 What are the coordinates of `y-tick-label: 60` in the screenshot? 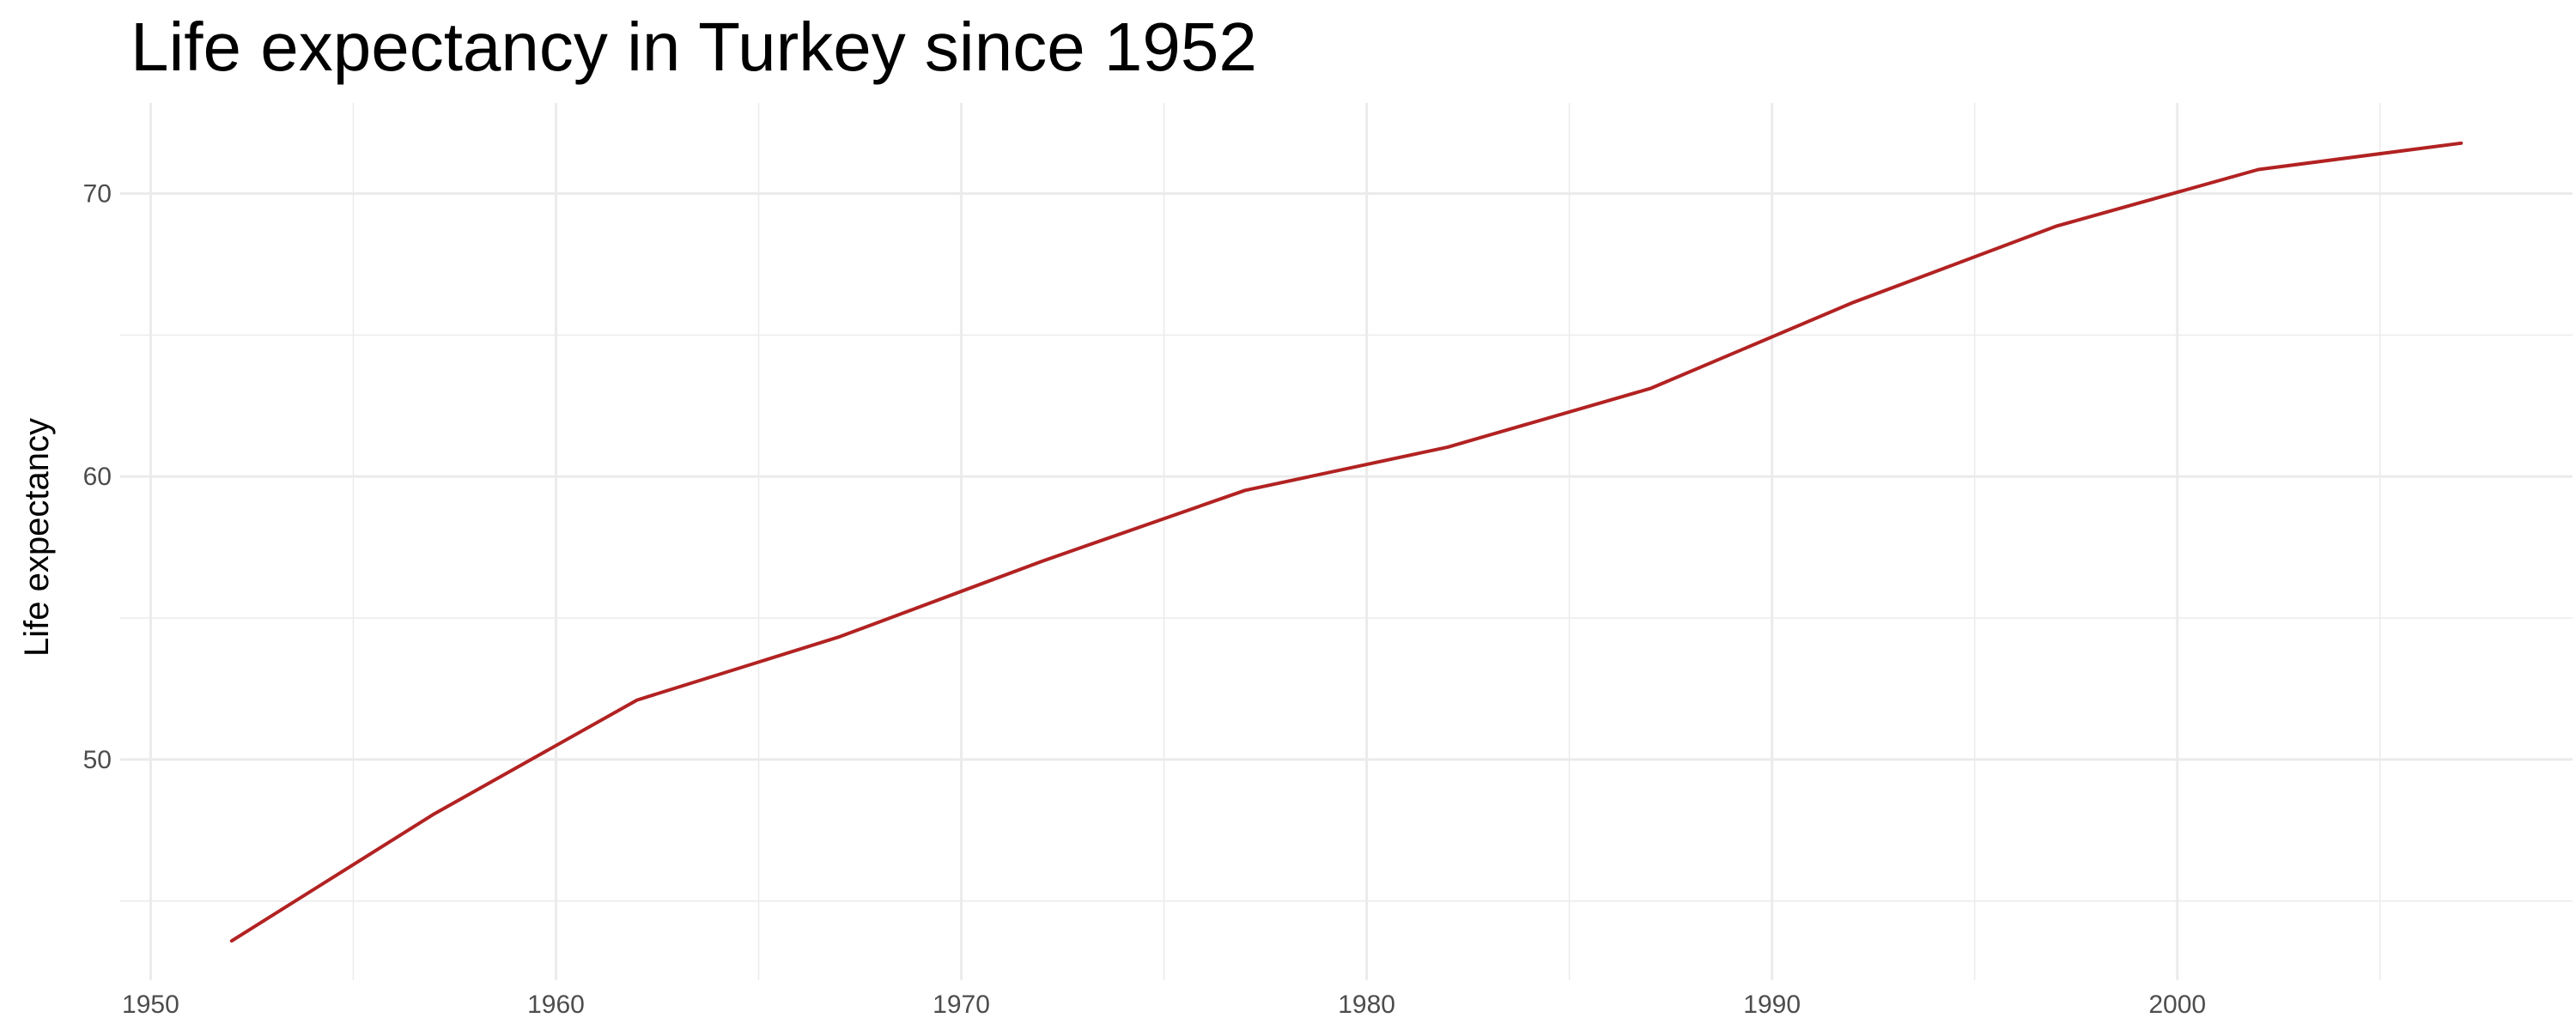 It's located at (98, 477).